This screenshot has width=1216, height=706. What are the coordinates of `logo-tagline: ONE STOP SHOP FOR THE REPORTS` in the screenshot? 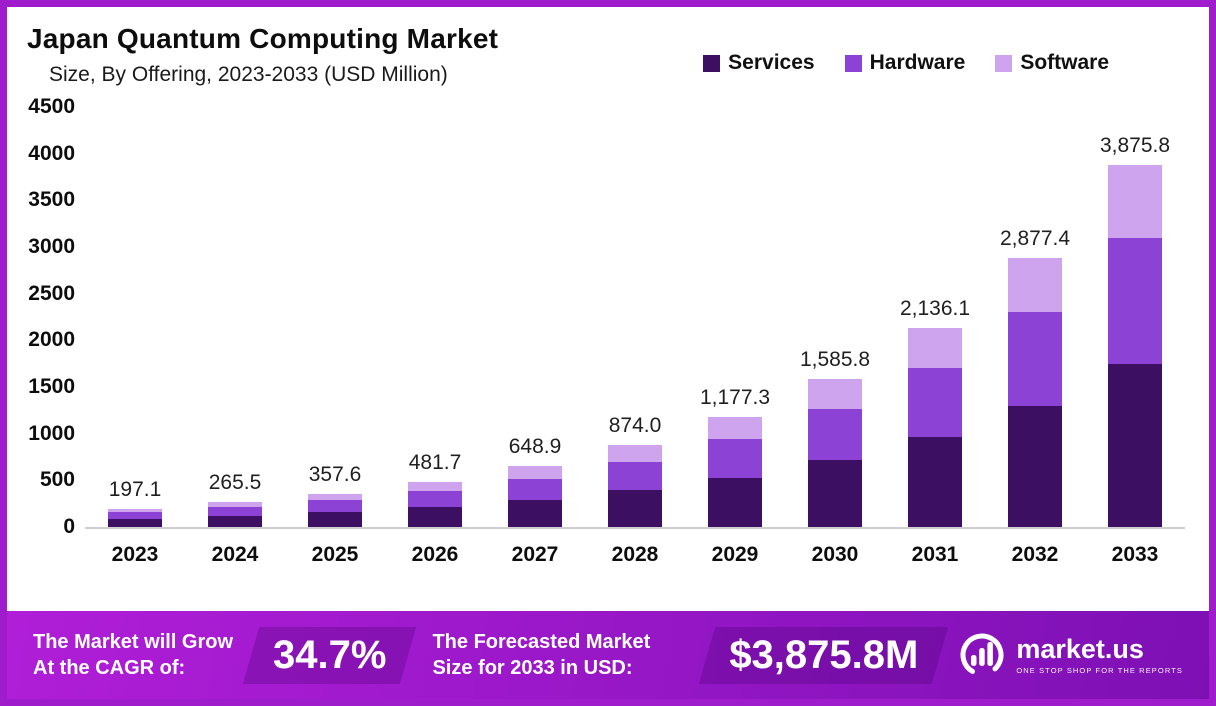 It's located at (1099, 670).